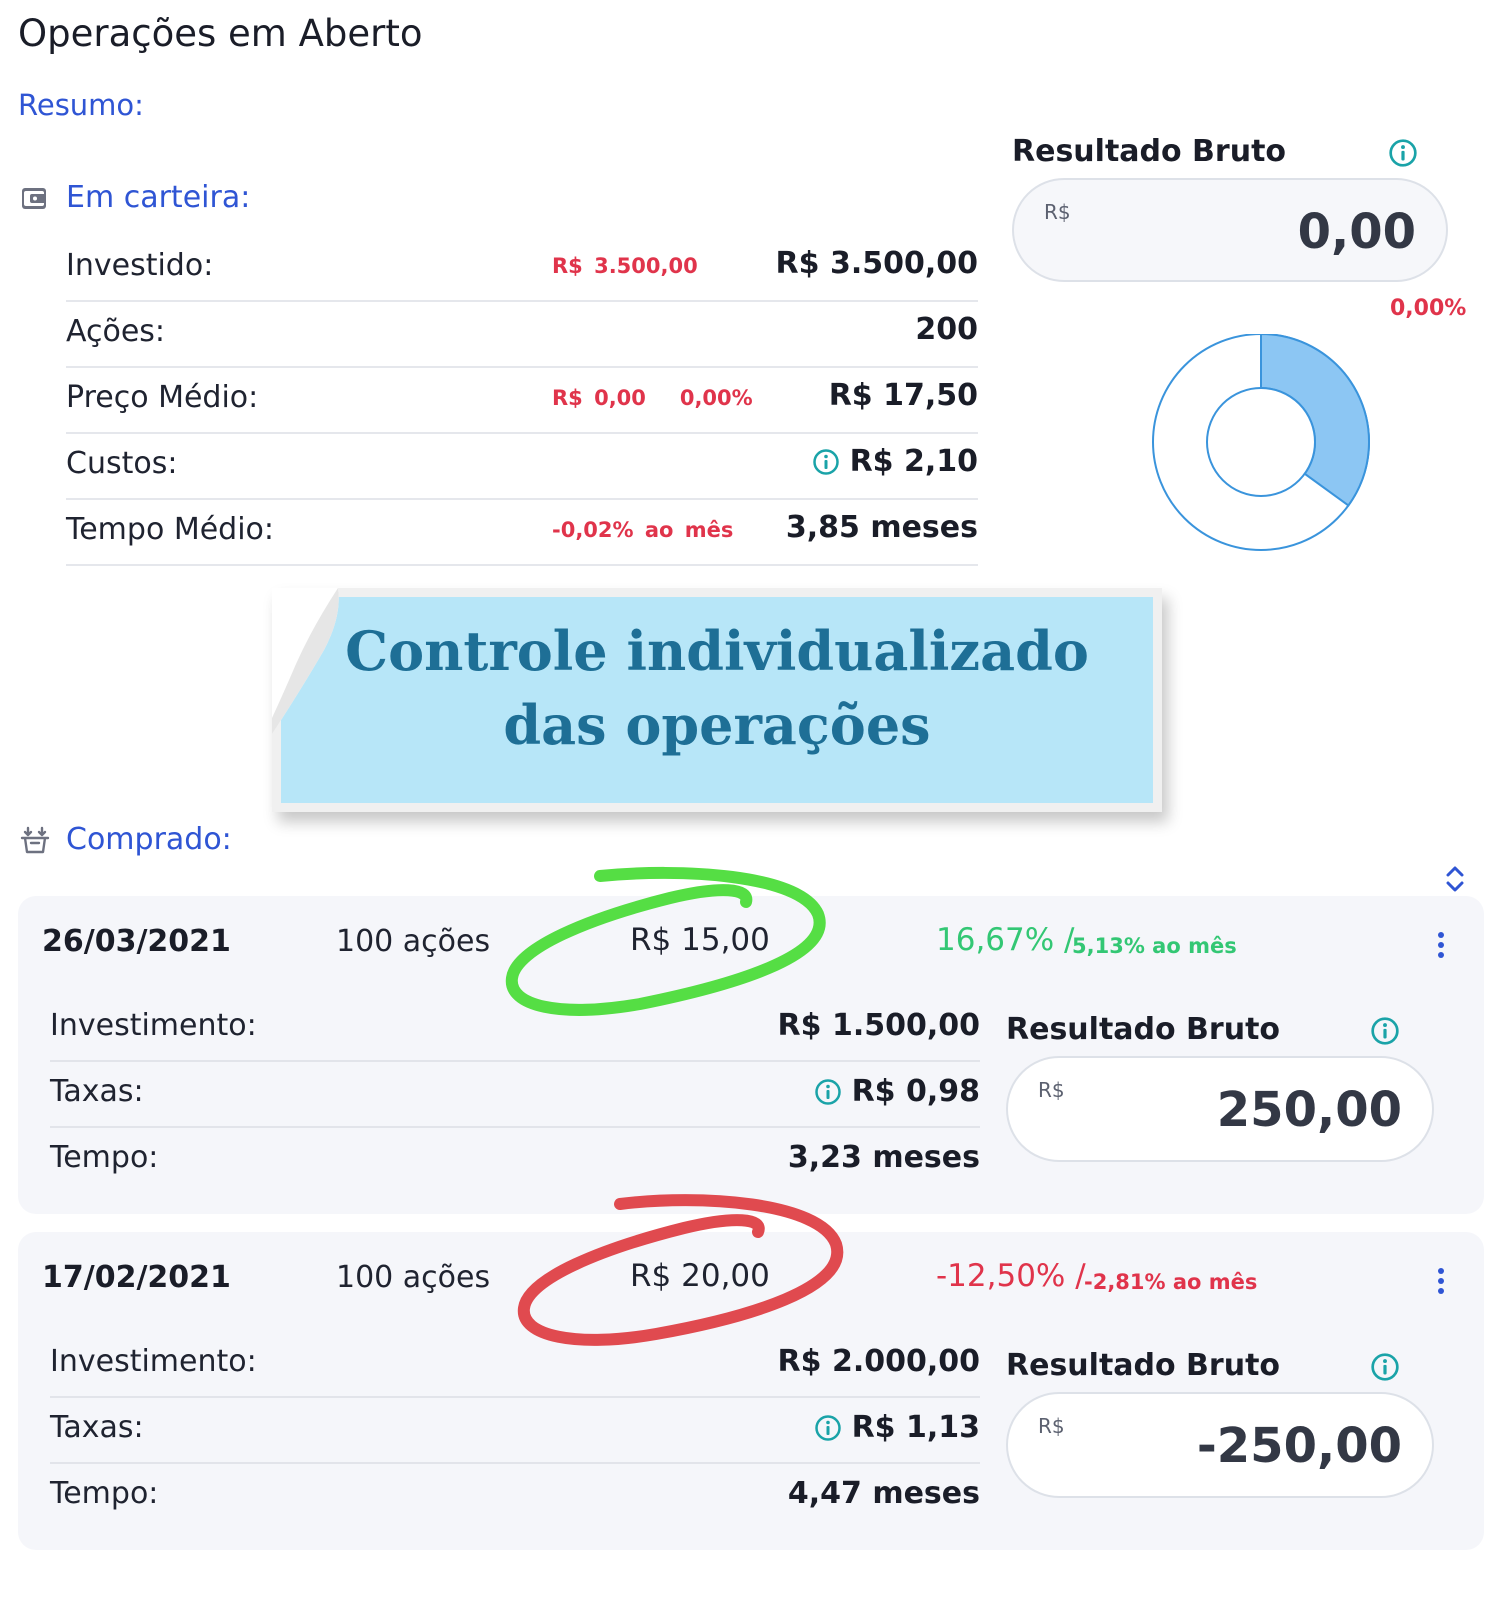  Describe the element at coordinates (1005, 940) in the screenshot. I see `operation-percent: 16,67% /` at that location.